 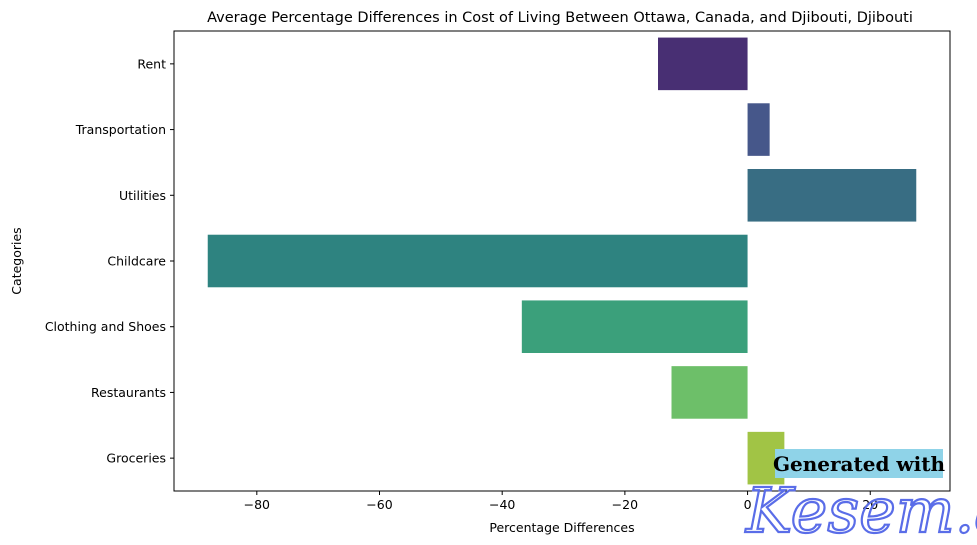 I want to click on watermark-text: Generated with, so click(x=859, y=464).